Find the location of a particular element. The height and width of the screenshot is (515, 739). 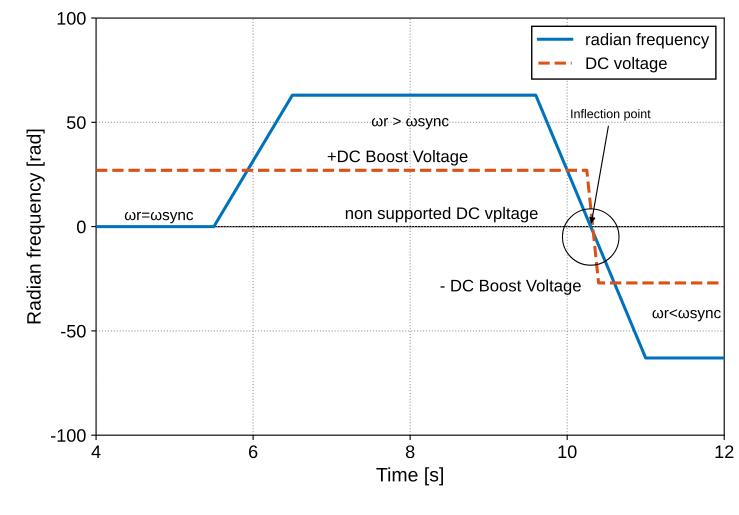

x-tick-label: 4 is located at coordinates (96, 452).